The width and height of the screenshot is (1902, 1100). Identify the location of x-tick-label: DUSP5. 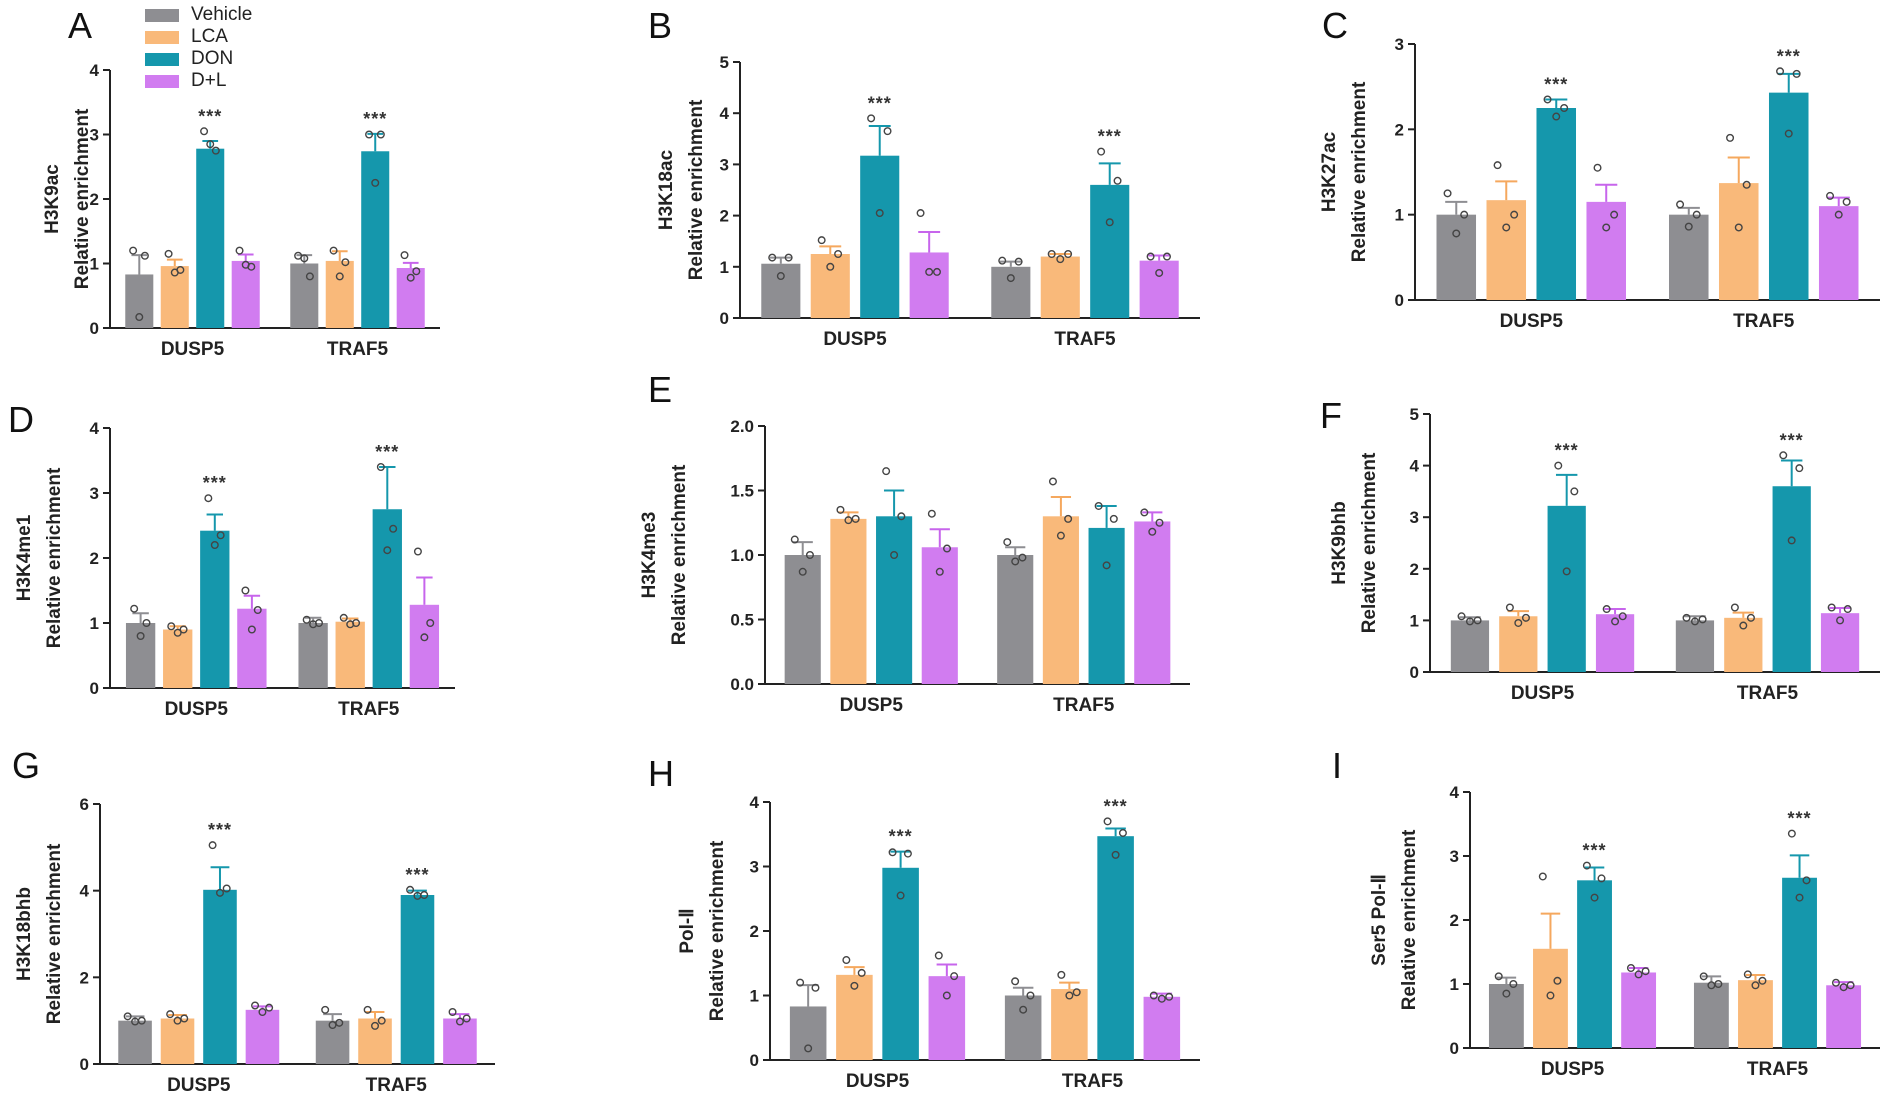
(193, 349).